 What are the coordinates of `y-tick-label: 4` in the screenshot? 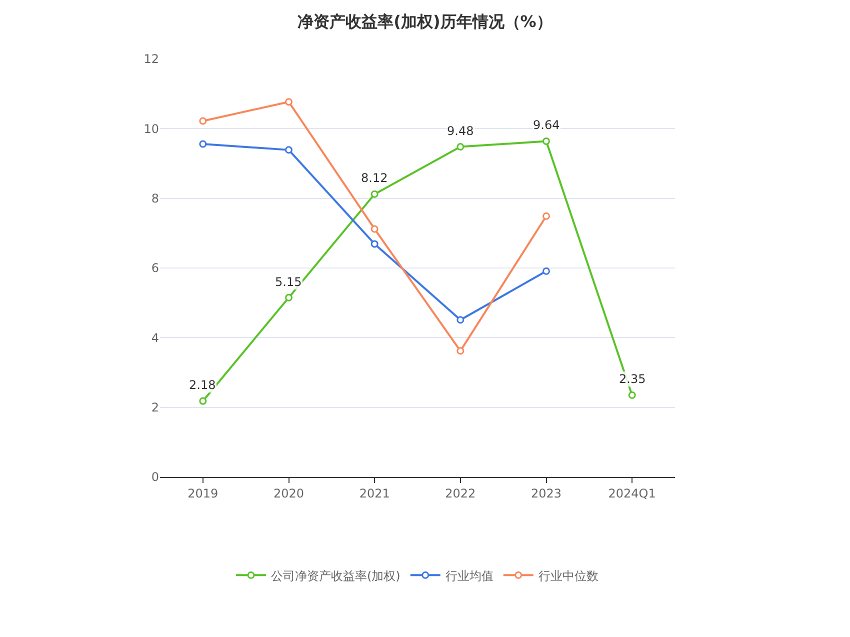 It's located at (155, 337).